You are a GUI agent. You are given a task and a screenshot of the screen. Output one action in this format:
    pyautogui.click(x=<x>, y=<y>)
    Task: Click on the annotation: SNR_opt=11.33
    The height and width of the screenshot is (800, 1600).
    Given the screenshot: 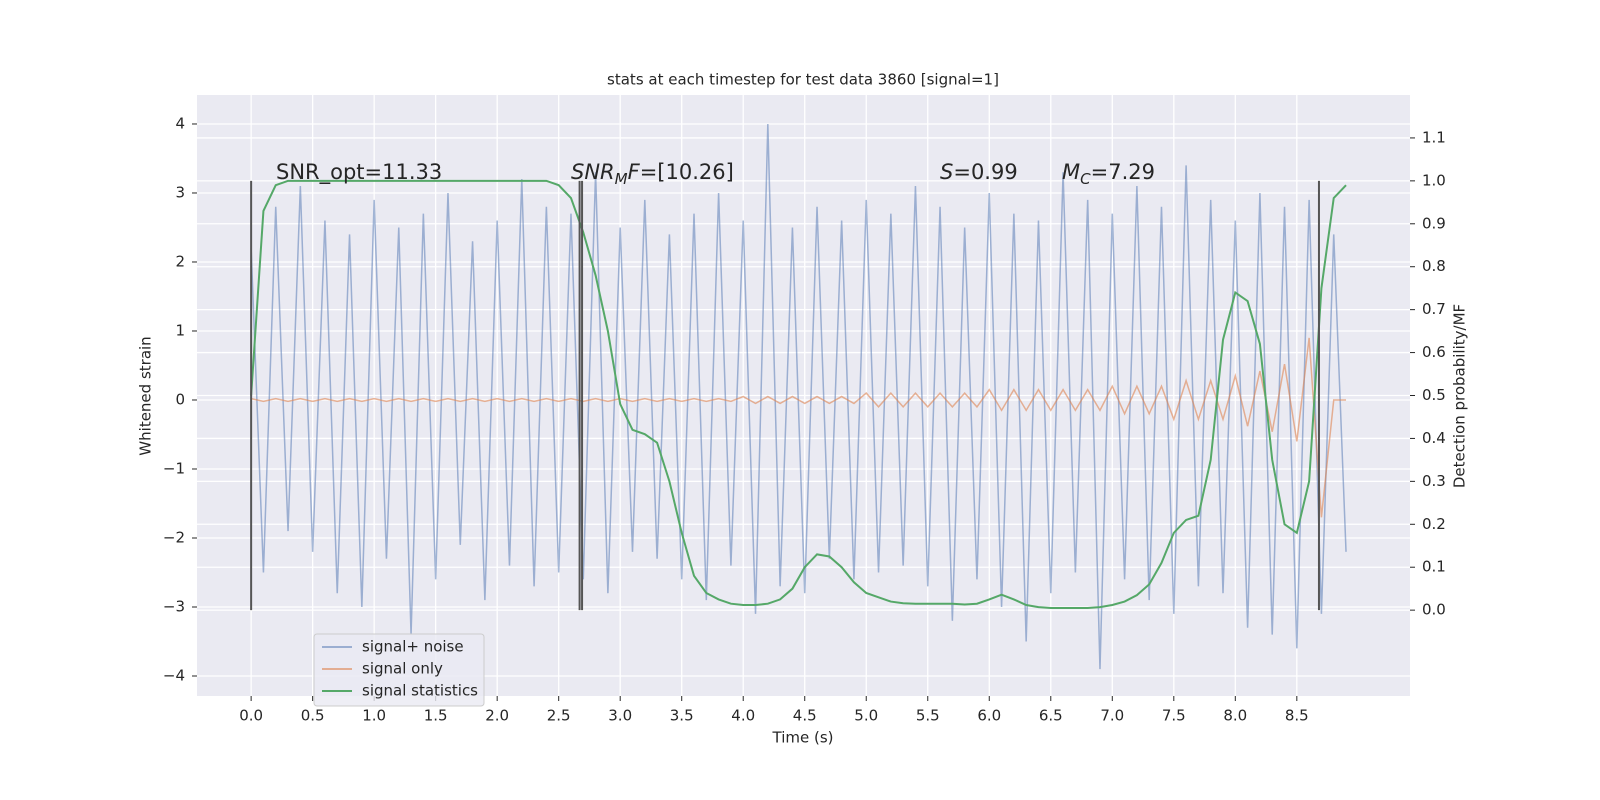 What is the action you would take?
    pyautogui.click(x=359, y=172)
    